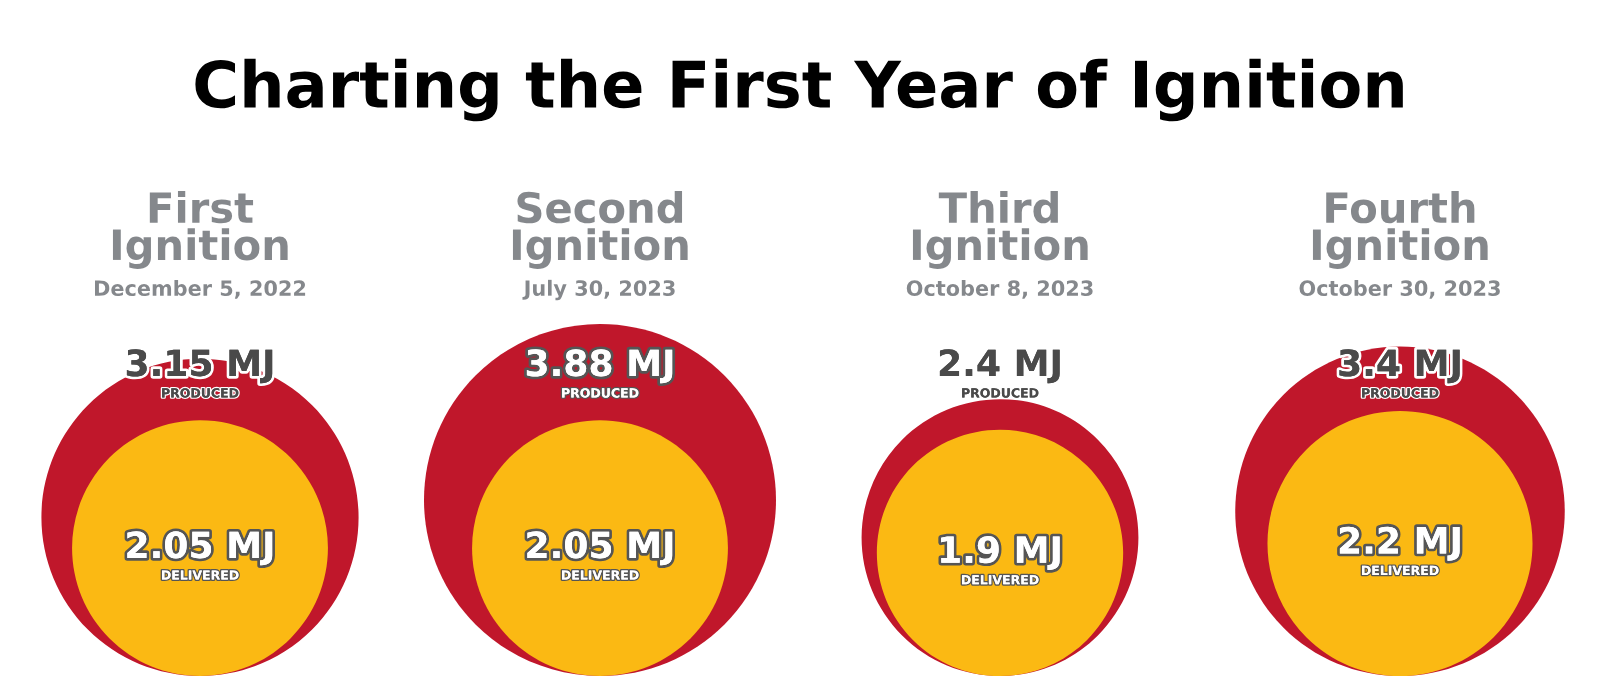 This screenshot has width=1600, height=690. Describe the element at coordinates (200, 230) in the screenshot. I see `category-label: First Ignition` at that location.